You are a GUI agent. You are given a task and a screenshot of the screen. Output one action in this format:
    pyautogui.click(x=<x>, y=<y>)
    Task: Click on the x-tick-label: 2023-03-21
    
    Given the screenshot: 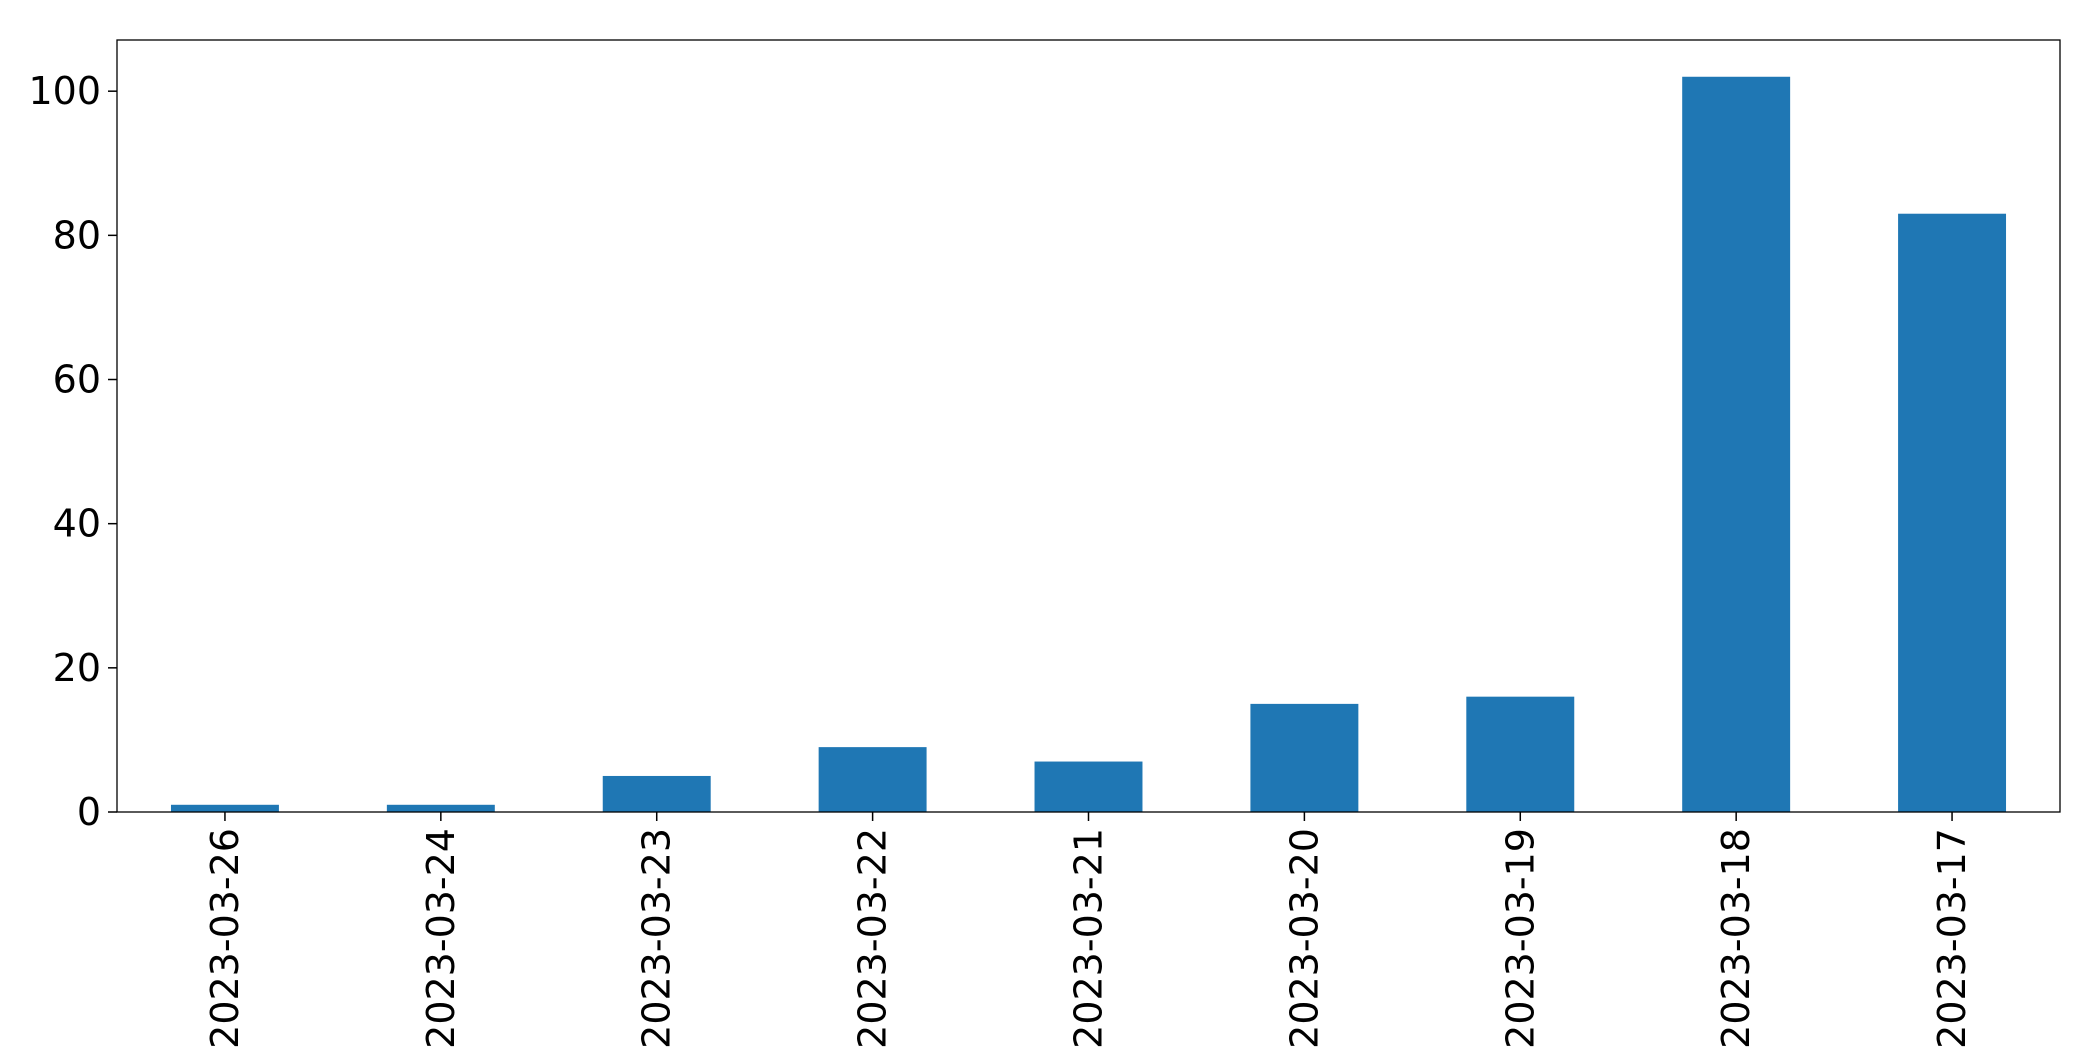 What is the action you would take?
    pyautogui.click(x=1089, y=938)
    